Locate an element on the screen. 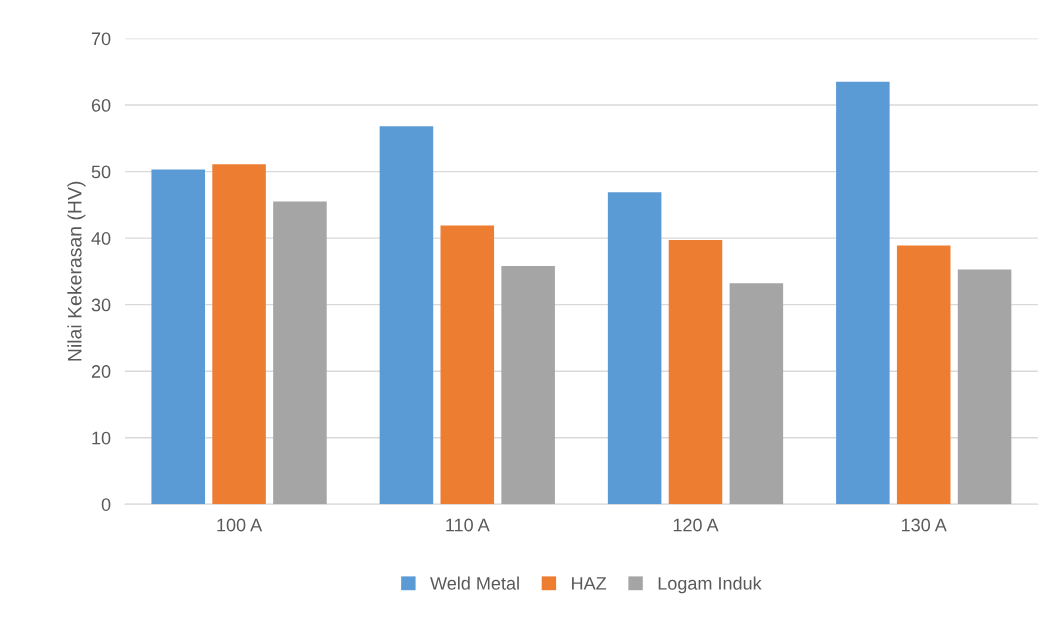  y-tick-label: 50 is located at coordinates (101, 172).